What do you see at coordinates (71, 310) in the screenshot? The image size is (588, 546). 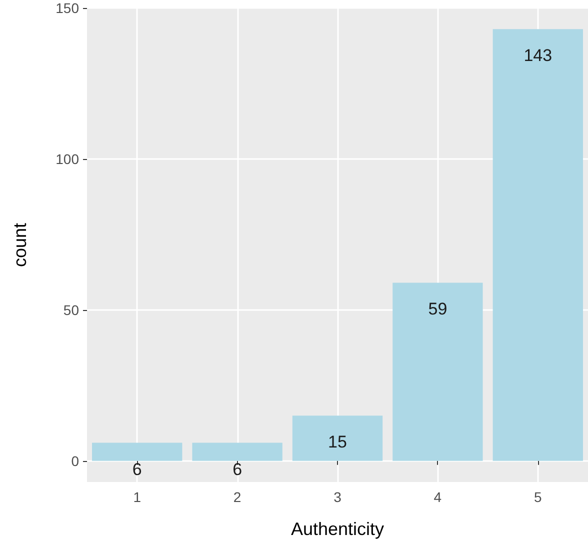 I see `y-tick-label: 50` at bounding box center [71, 310].